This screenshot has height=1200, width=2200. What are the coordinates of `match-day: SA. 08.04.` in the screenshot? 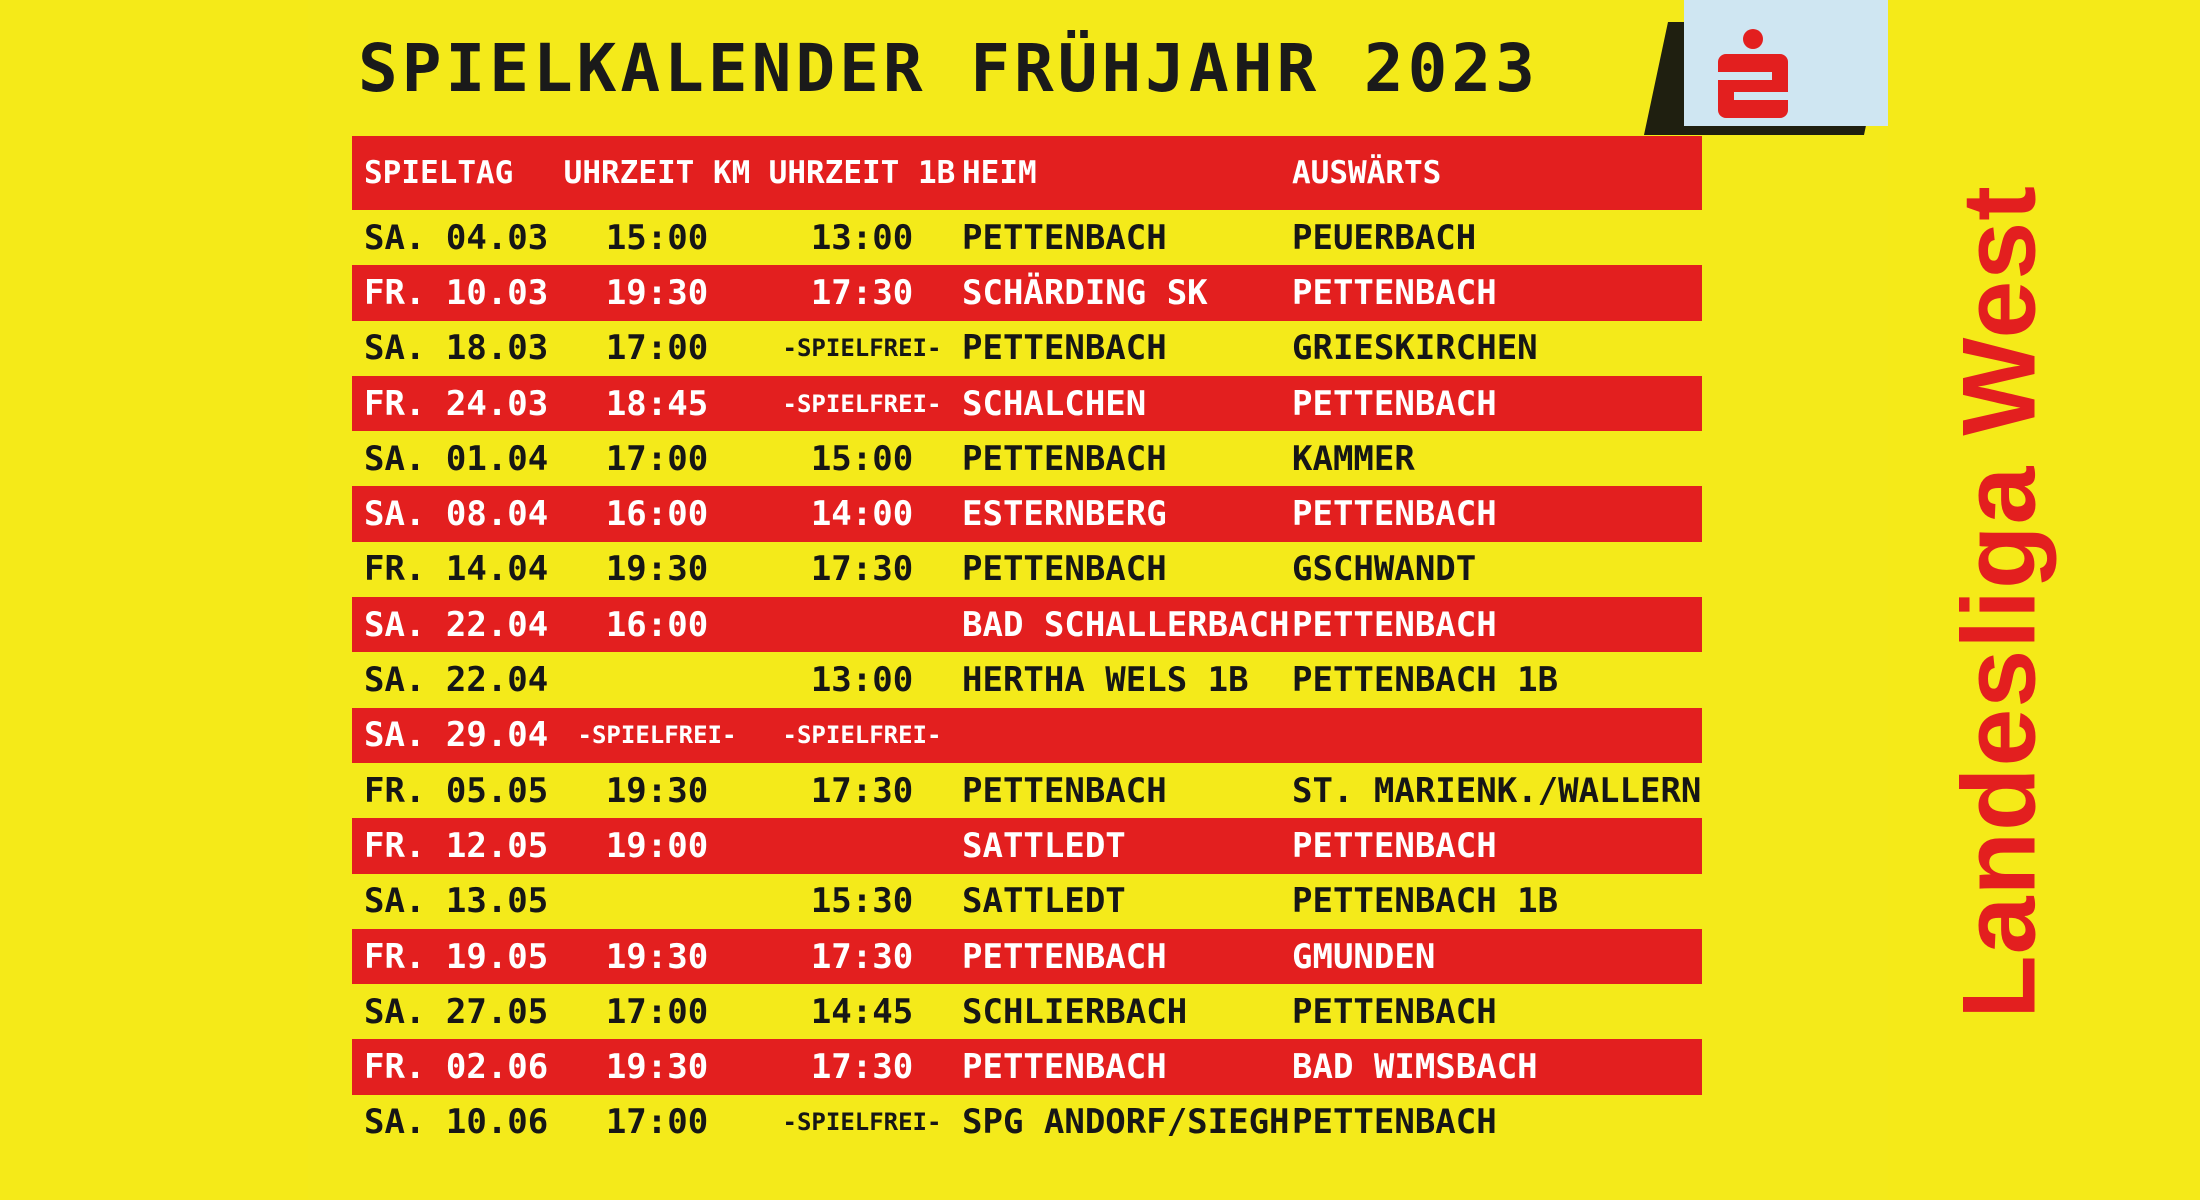 It's located at (452, 514).